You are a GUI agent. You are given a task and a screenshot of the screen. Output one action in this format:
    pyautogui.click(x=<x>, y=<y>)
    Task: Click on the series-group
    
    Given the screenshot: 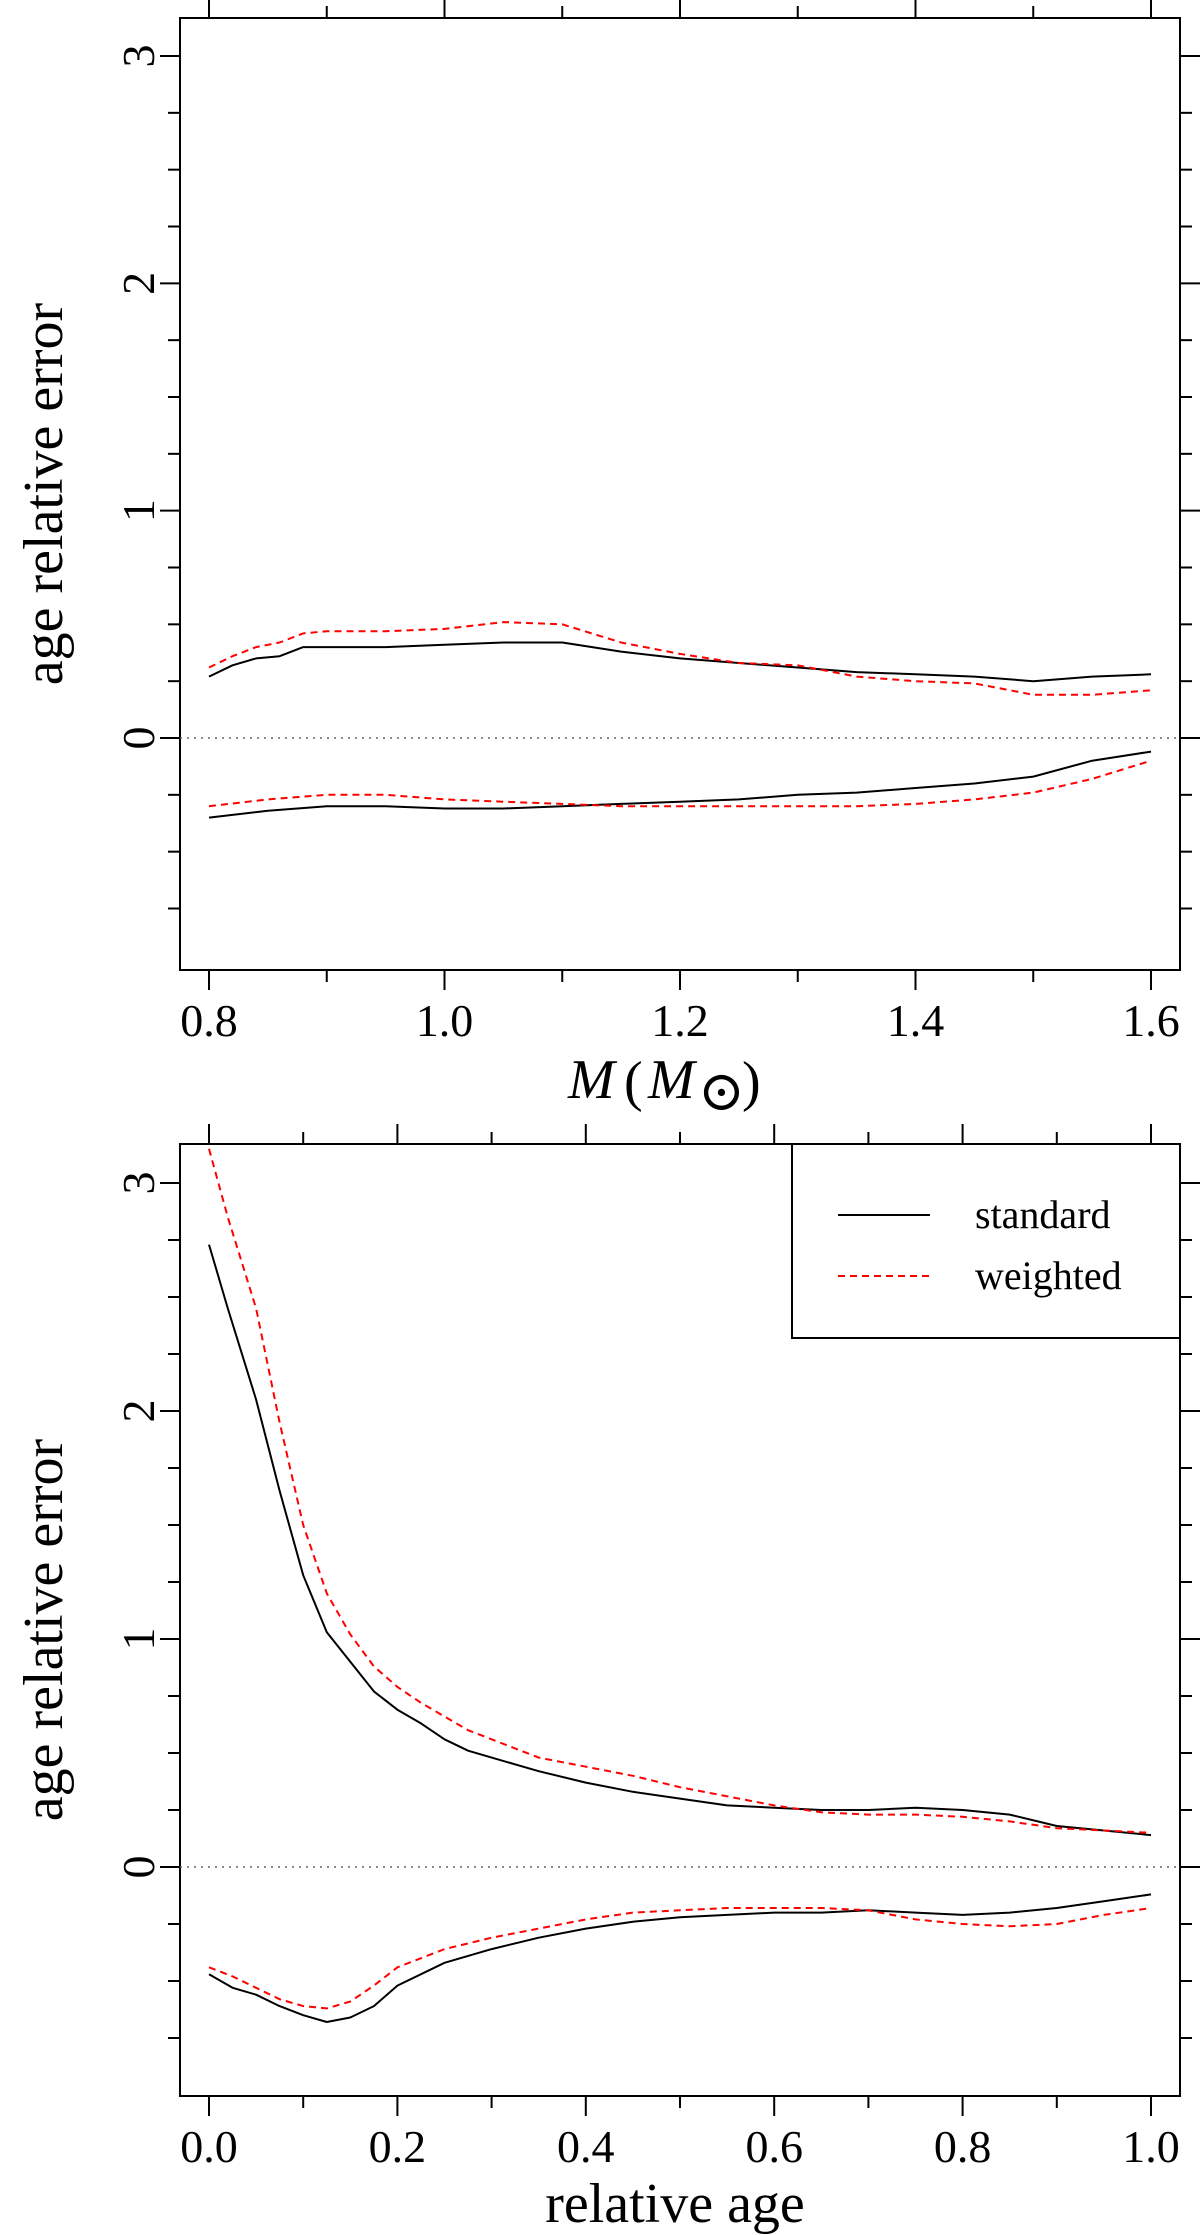 What is the action you would take?
    pyautogui.click(x=680, y=720)
    